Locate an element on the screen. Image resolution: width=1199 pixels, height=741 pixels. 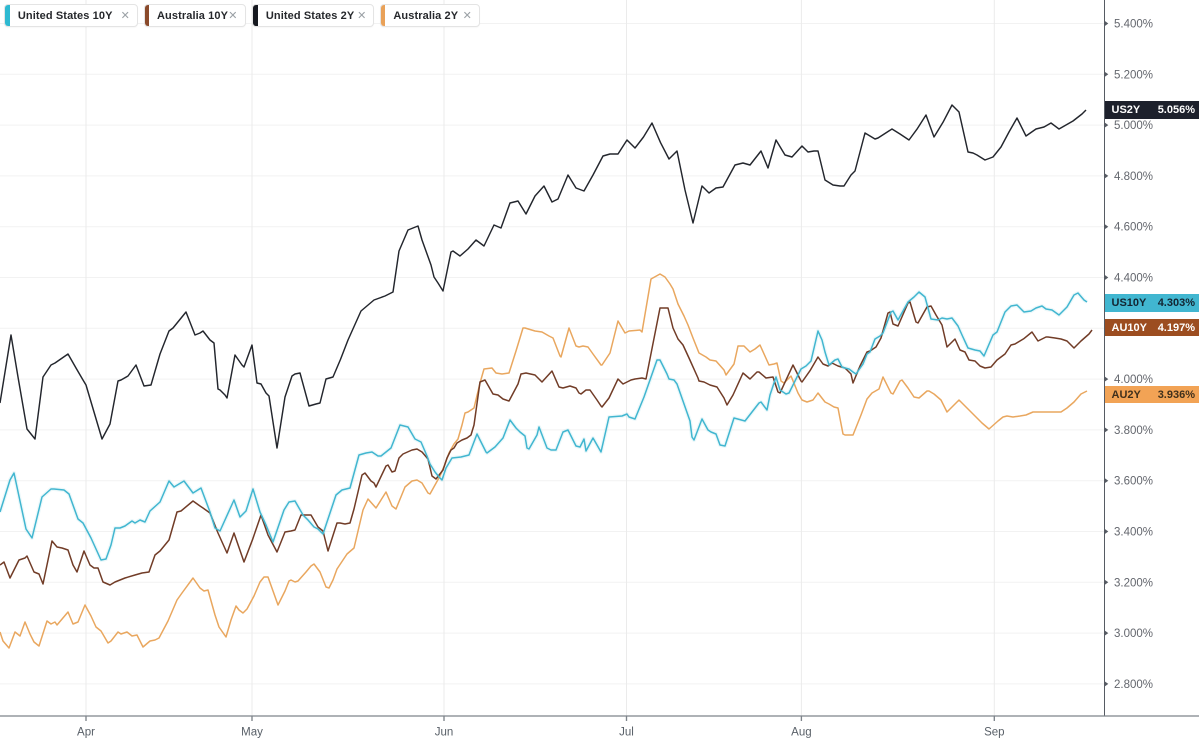
svg-text: Jun is located at coordinates (444, 733).